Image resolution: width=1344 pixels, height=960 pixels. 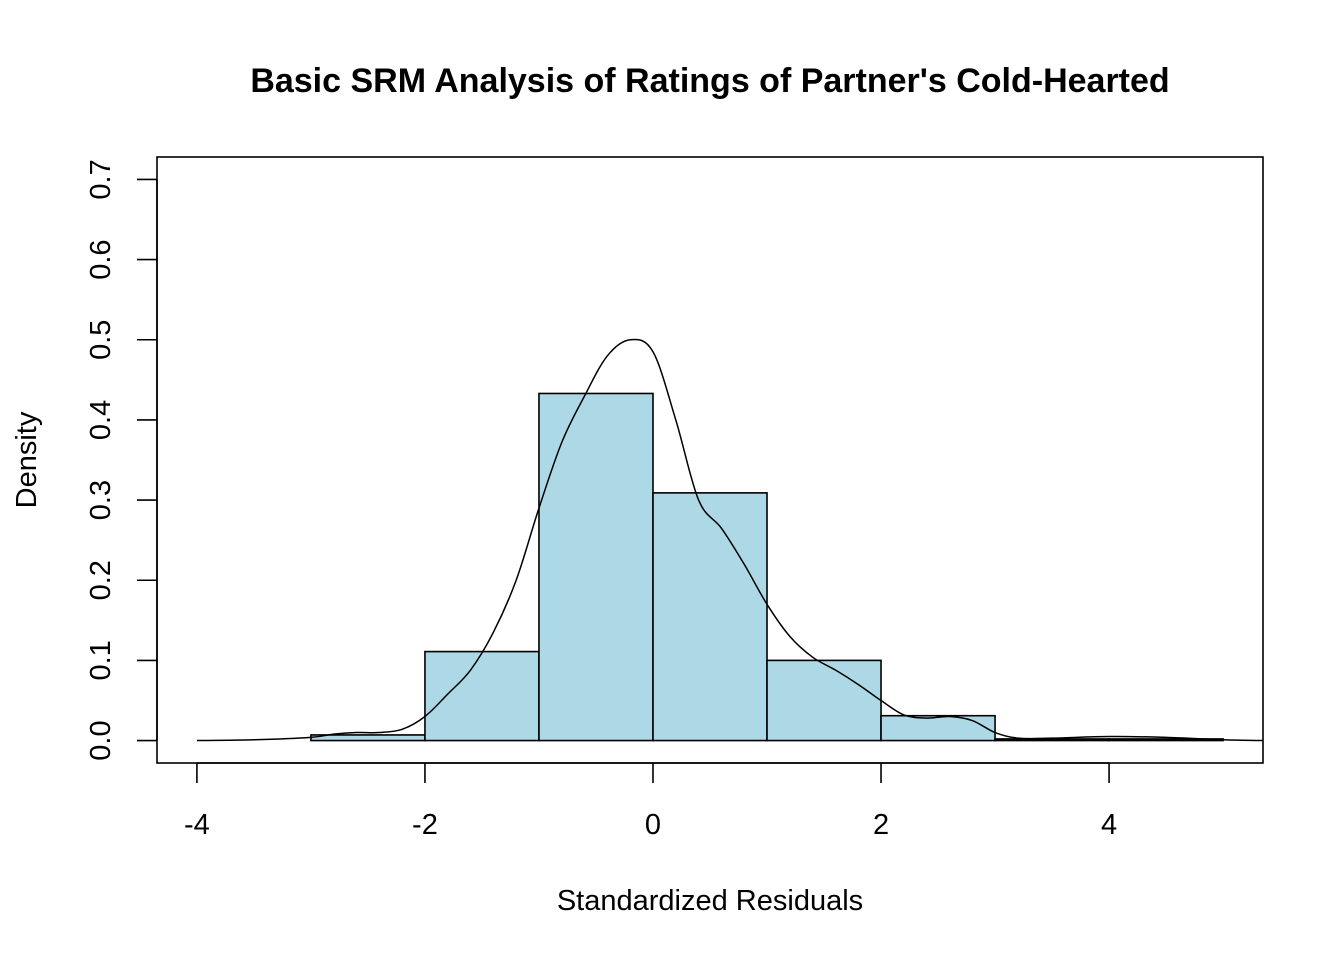 What do you see at coordinates (1109, 825) in the screenshot?
I see `x-tick-label: 4` at bounding box center [1109, 825].